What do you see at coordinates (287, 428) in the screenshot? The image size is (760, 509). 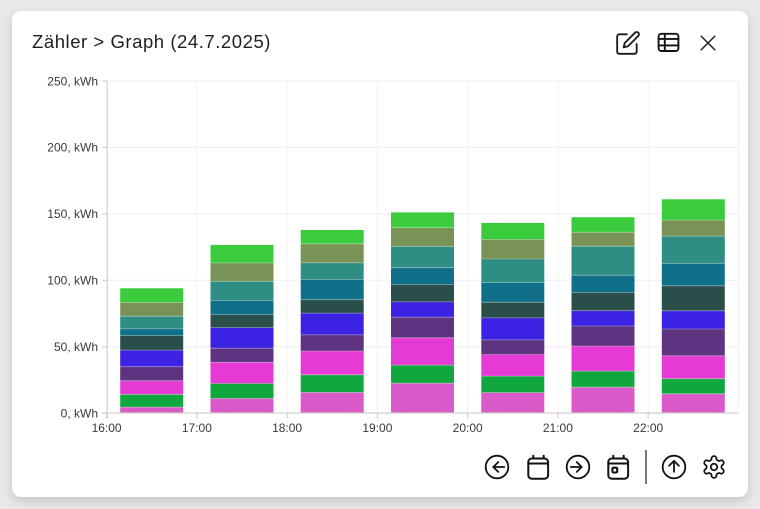 I see `svg-text: 18:00` at bounding box center [287, 428].